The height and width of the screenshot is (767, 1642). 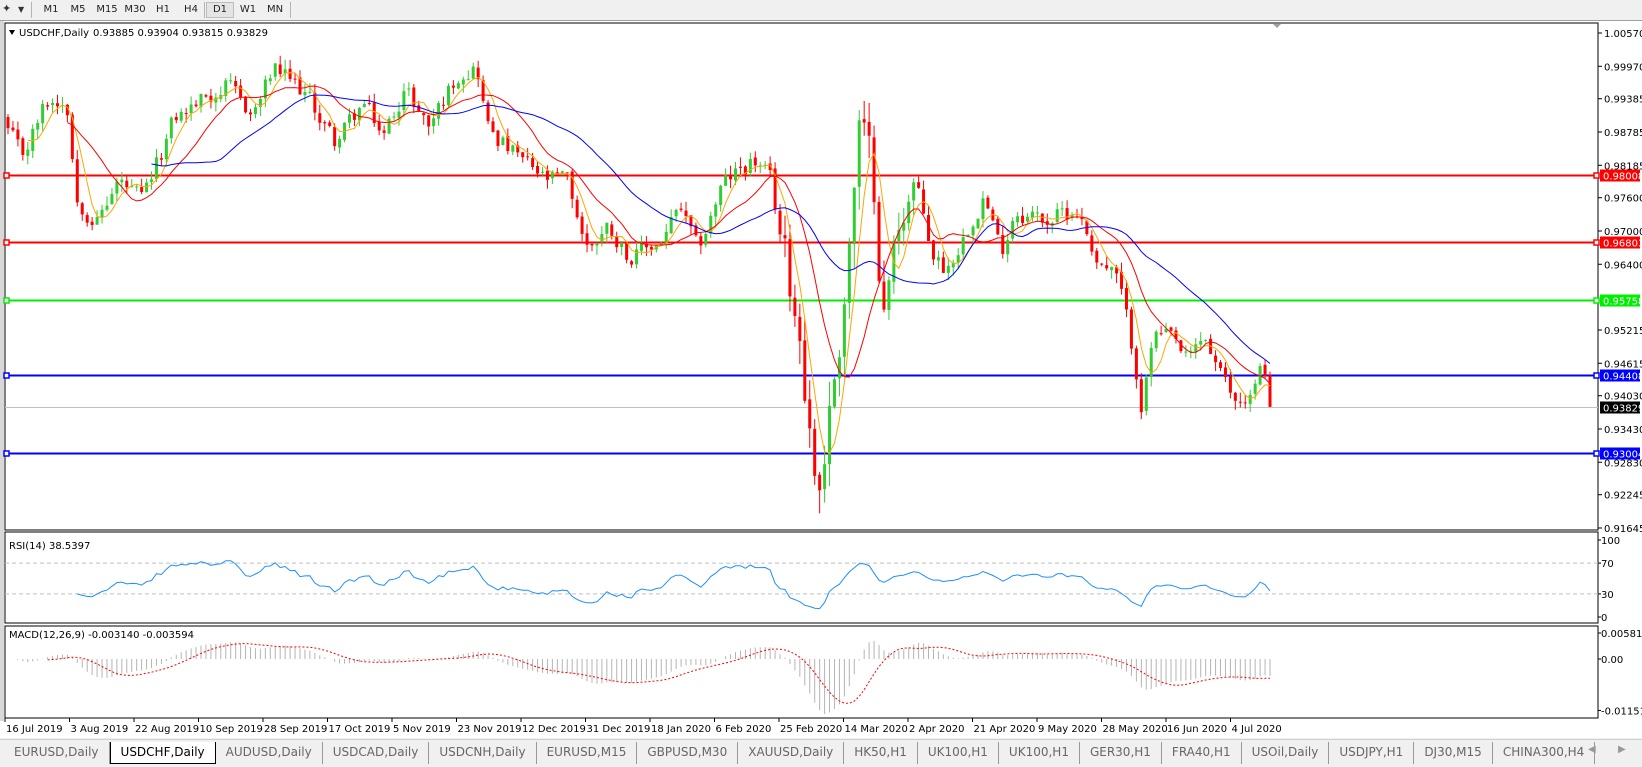 I want to click on line-price-label: 0.95758, so click(x=1622, y=302).